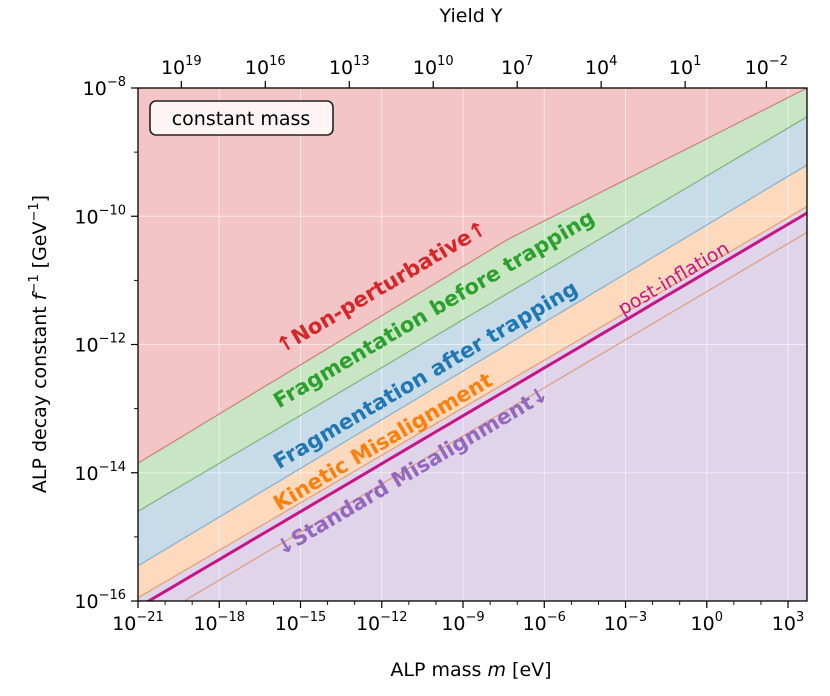 Image resolution: width=830 pixels, height=696 pixels. What do you see at coordinates (382, 622) in the screenshot?
I see `x-tick-label: 10⁻¹²` at bounding box center [382, 622].